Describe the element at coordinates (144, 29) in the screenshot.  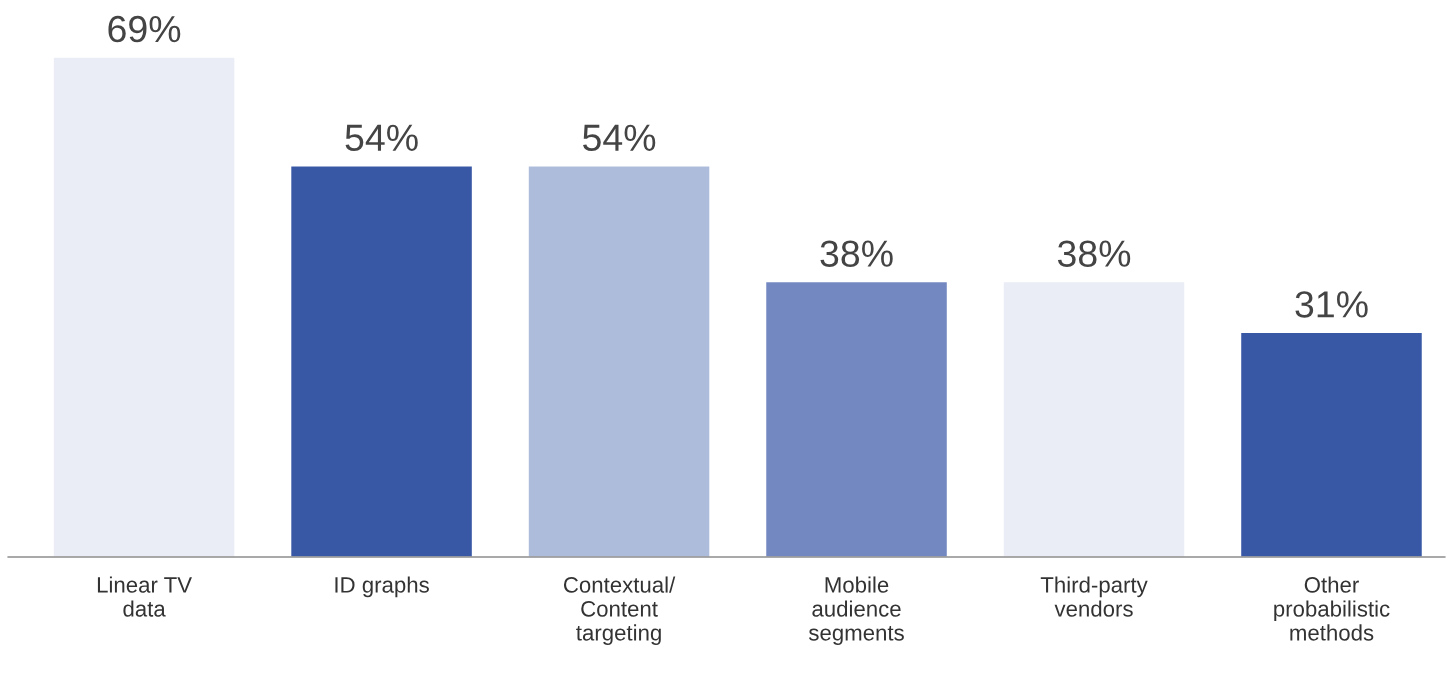
I see `data-label: 69%` at that location.